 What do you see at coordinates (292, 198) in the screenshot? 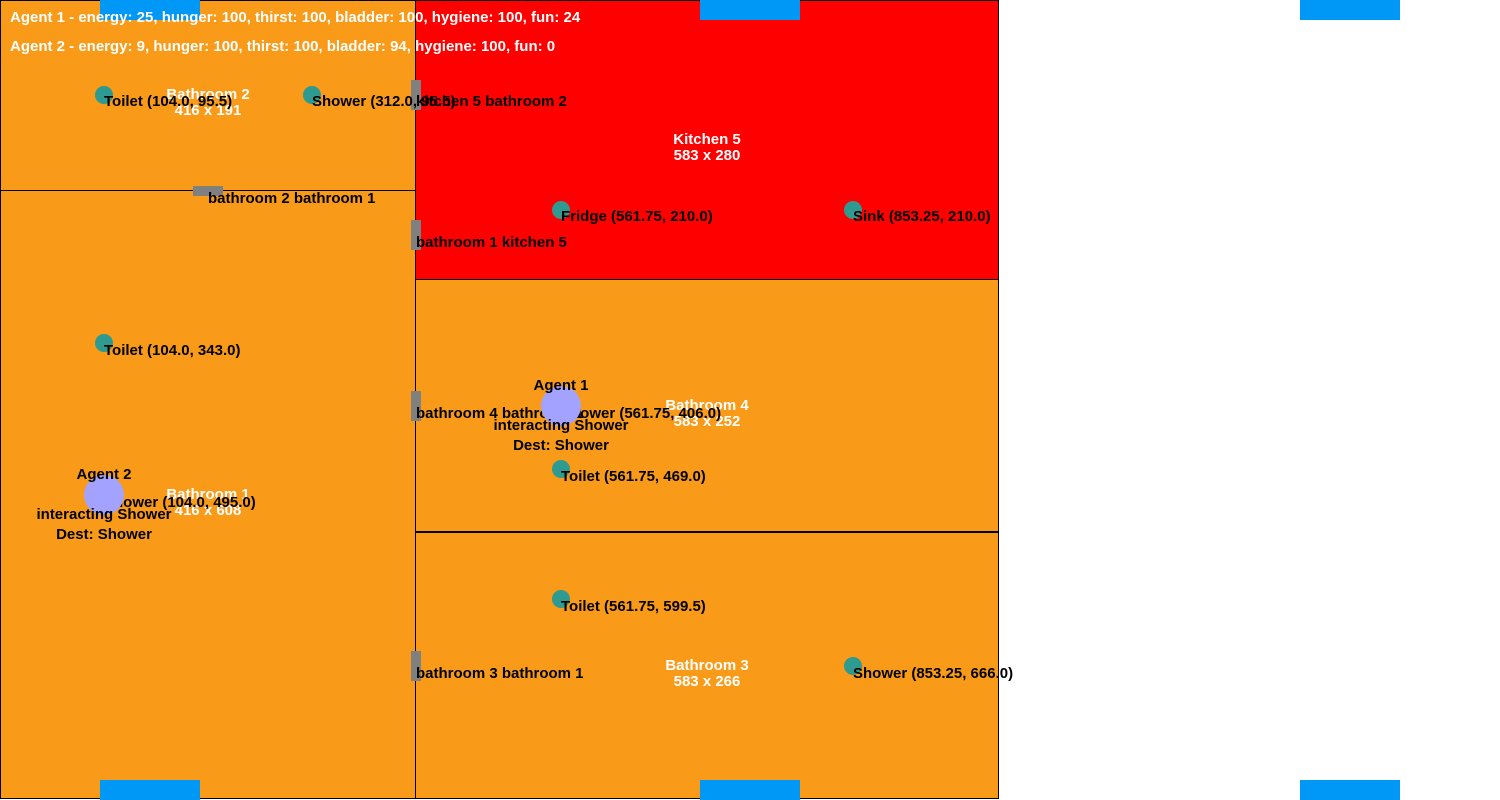
I see `door-label: bathroom 2 bathroom 1` at bounding box center [292, 198].